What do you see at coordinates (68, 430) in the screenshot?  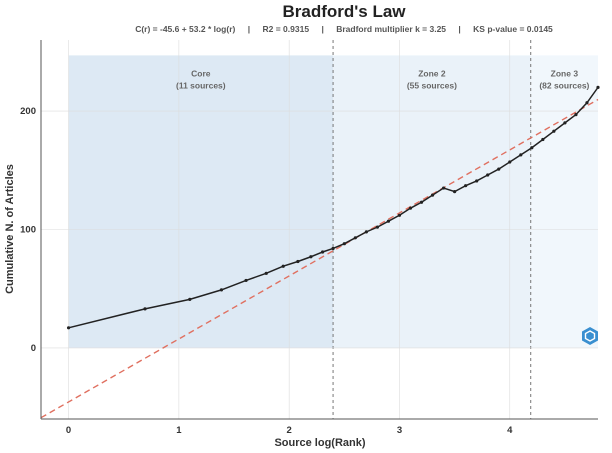 I see `x-tick-label-0: 0` at bounding box center [68, 430].